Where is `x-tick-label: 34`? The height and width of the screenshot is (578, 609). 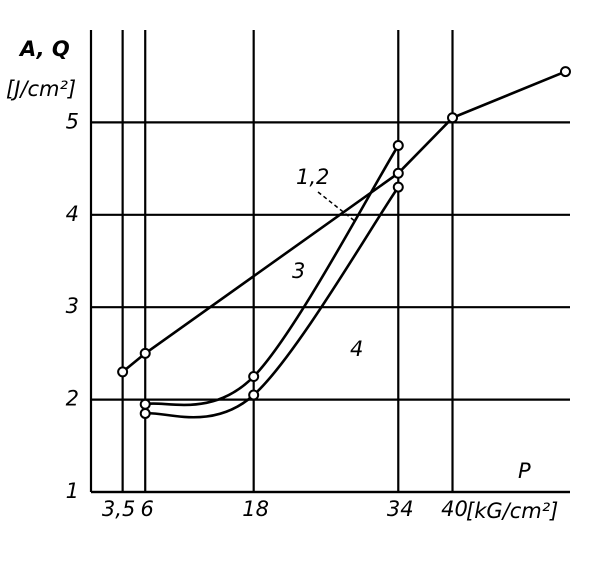 x-tick-label: 34 is located at coordinates (400, 509).